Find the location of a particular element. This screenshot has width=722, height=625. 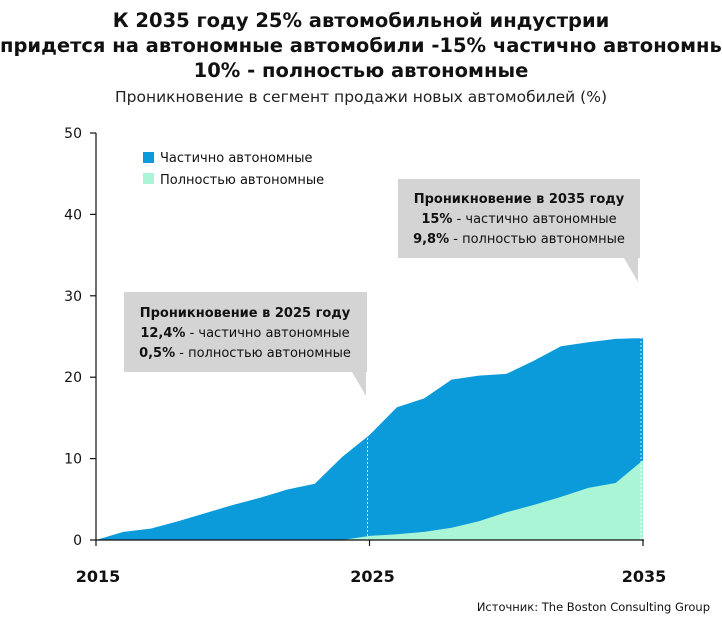

full-autonomous-area is located at coordinates (369, 500).